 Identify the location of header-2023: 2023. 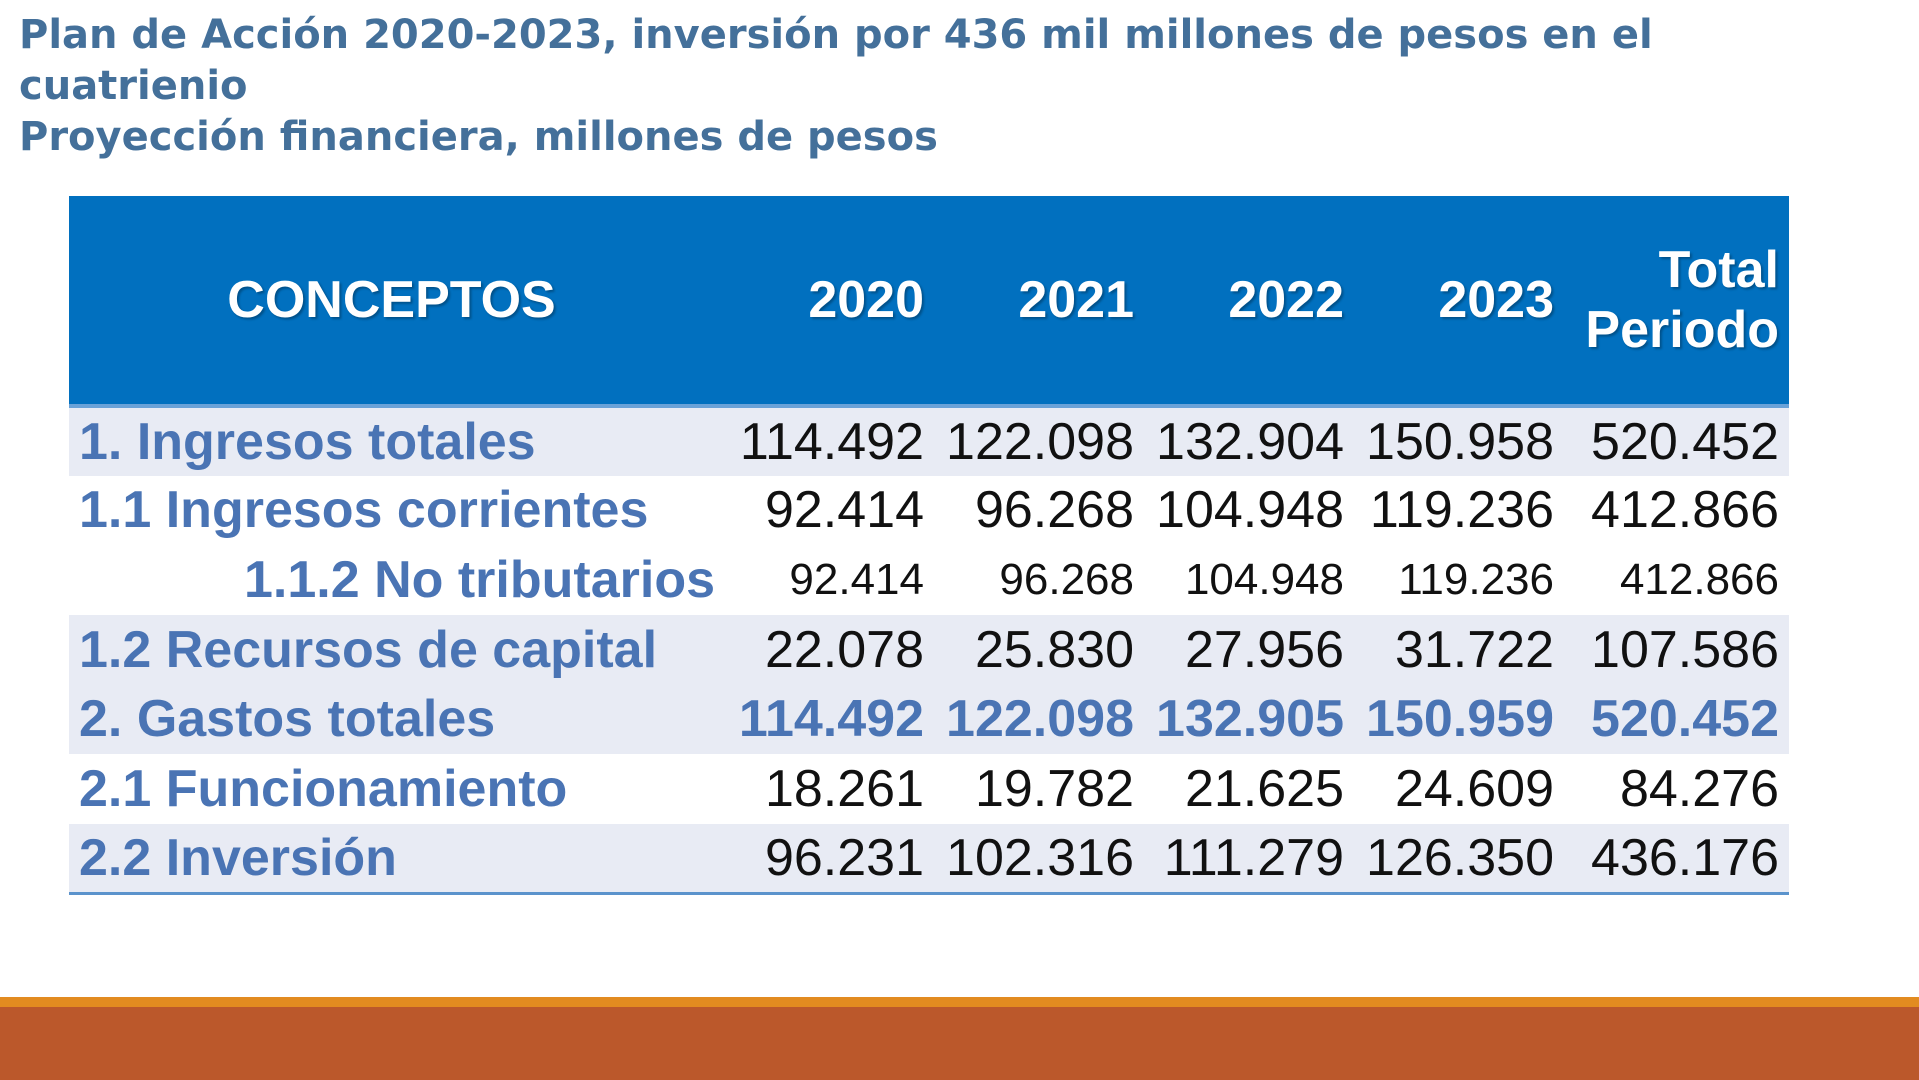
(1459, 301).